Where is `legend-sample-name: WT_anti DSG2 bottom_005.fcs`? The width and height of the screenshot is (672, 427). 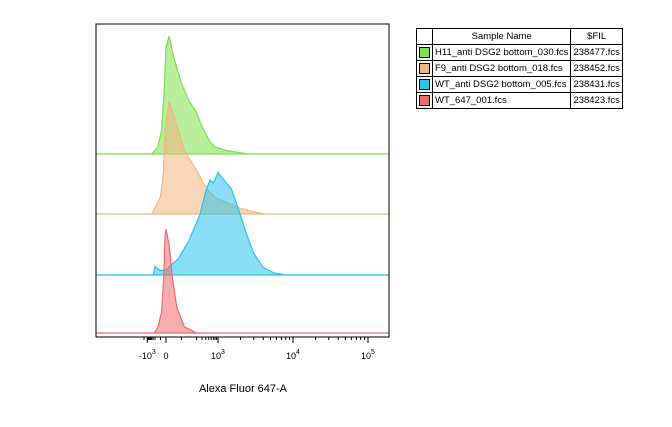 legend-sample-name: WT_anti DSG2 bottom_005.fcs is located at coordinates (501, 84).